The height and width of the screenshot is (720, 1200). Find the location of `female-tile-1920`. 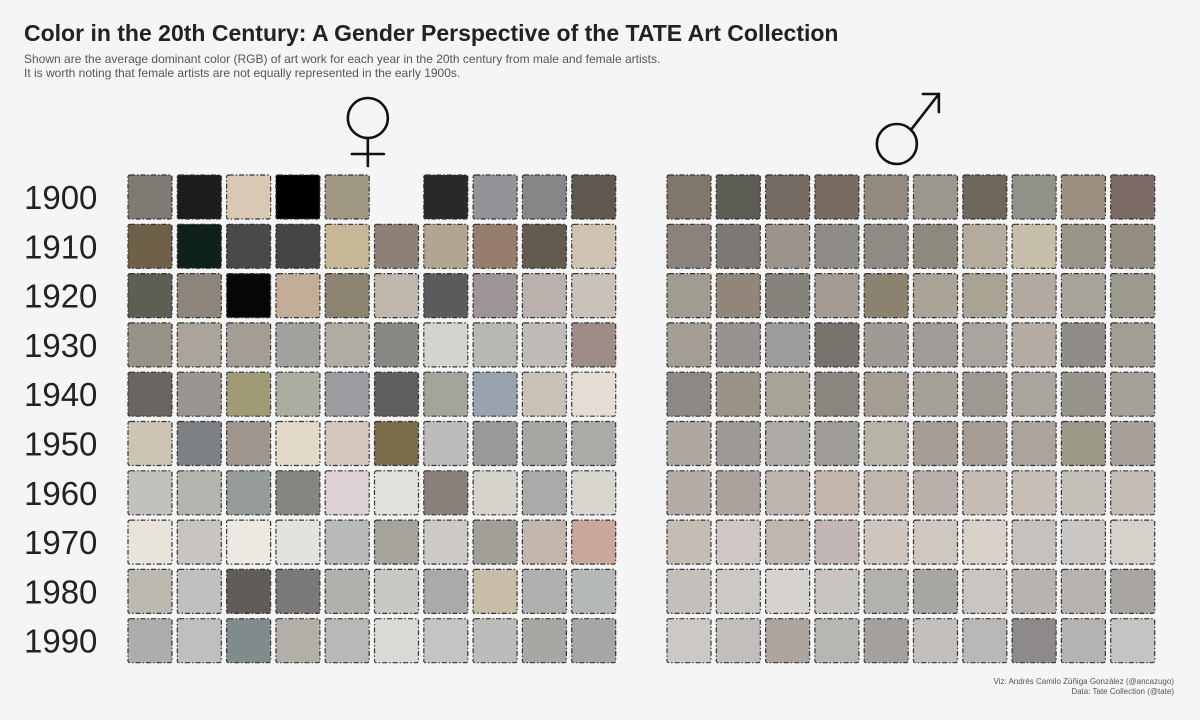

female-tile-1920 is located at coordinates (150, 296).